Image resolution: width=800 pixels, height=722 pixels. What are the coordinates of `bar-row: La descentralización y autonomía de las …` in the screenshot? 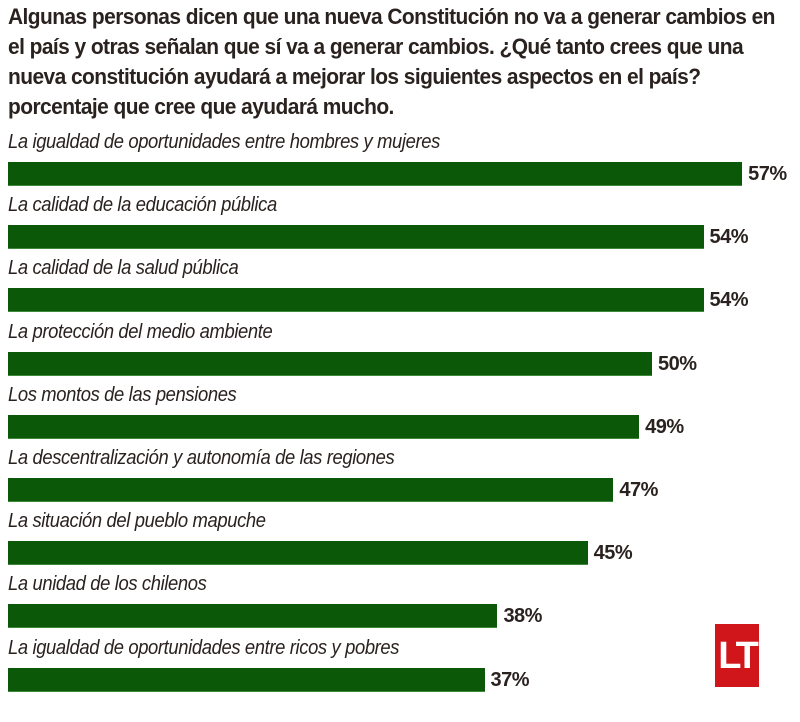 It's located at (400, 475).